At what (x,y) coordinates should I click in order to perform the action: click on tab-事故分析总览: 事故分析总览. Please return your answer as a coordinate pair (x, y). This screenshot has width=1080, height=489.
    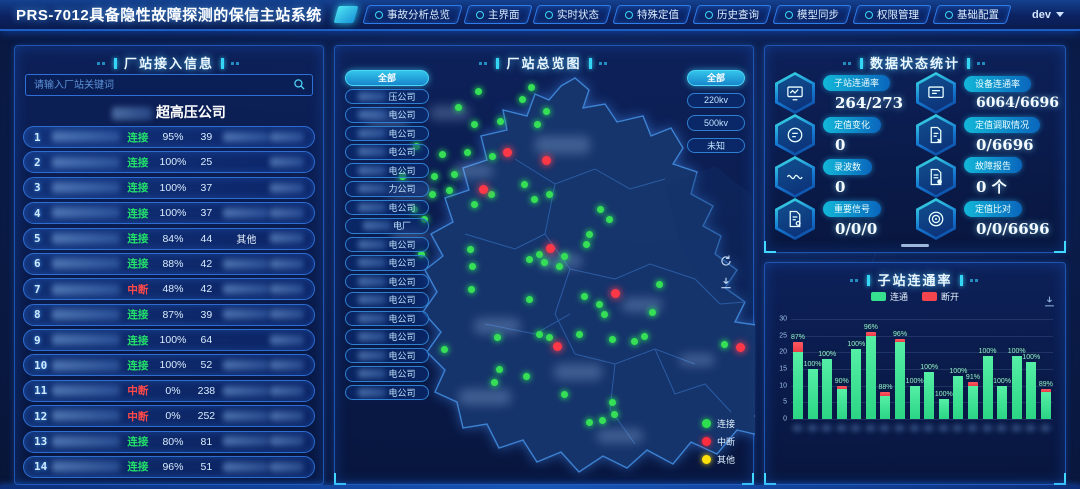
    Looking at the image, I should click on (412, 14).